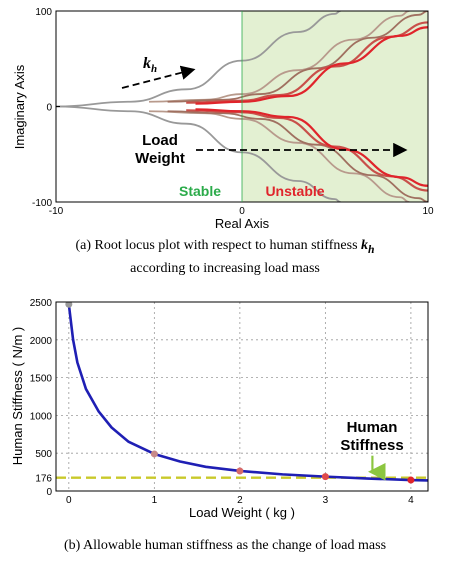  Describe the element at coordinates (372, 427) in the screenshot. I see `human-label: Human` at that location.